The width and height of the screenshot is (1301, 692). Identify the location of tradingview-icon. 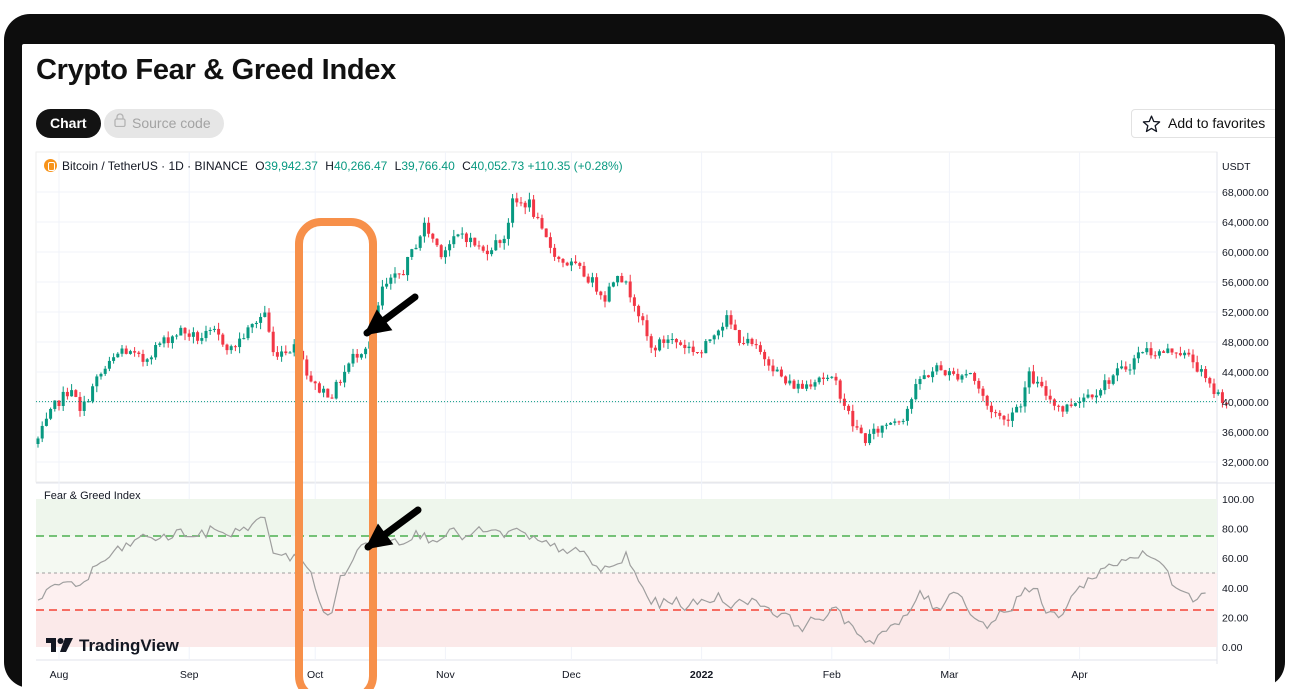
(59, 647).